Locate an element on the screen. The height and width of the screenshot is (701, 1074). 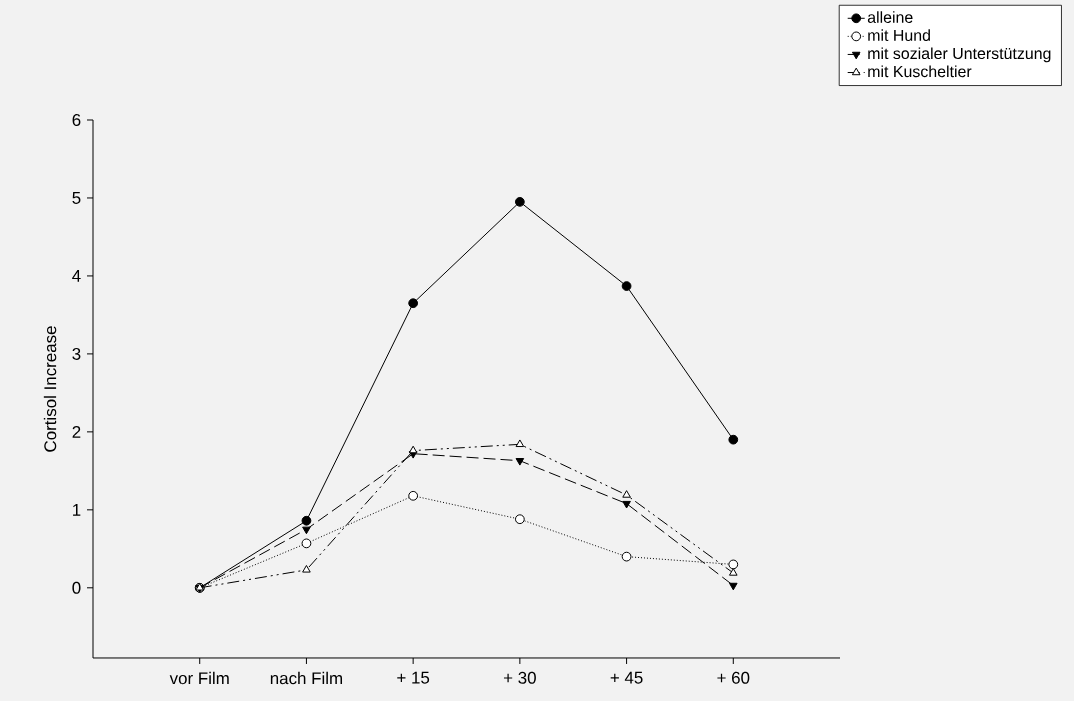
y-tick-label: 4 is located at coordinates (76, 276).